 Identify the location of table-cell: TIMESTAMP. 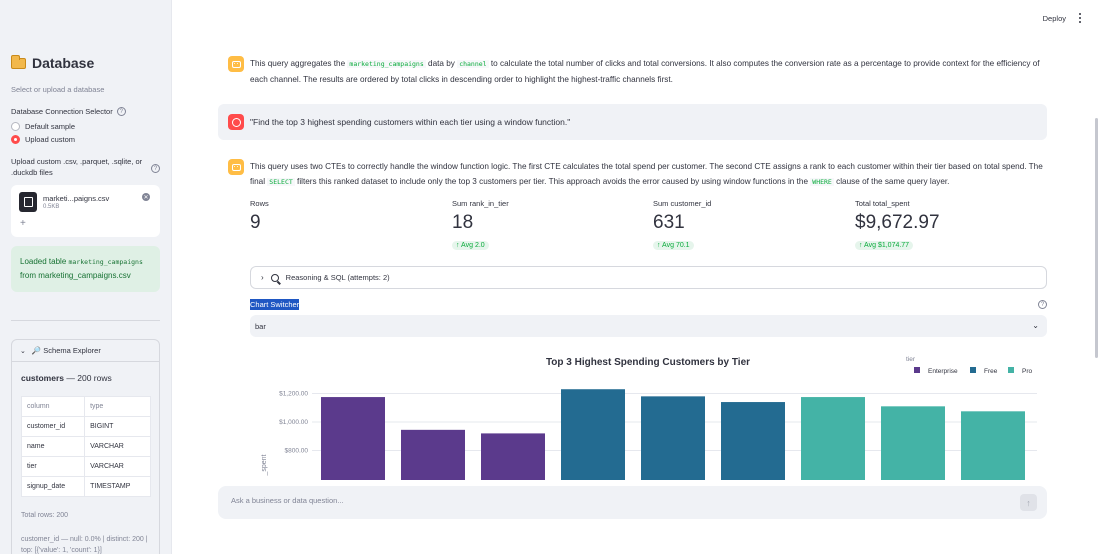
(117, 486).